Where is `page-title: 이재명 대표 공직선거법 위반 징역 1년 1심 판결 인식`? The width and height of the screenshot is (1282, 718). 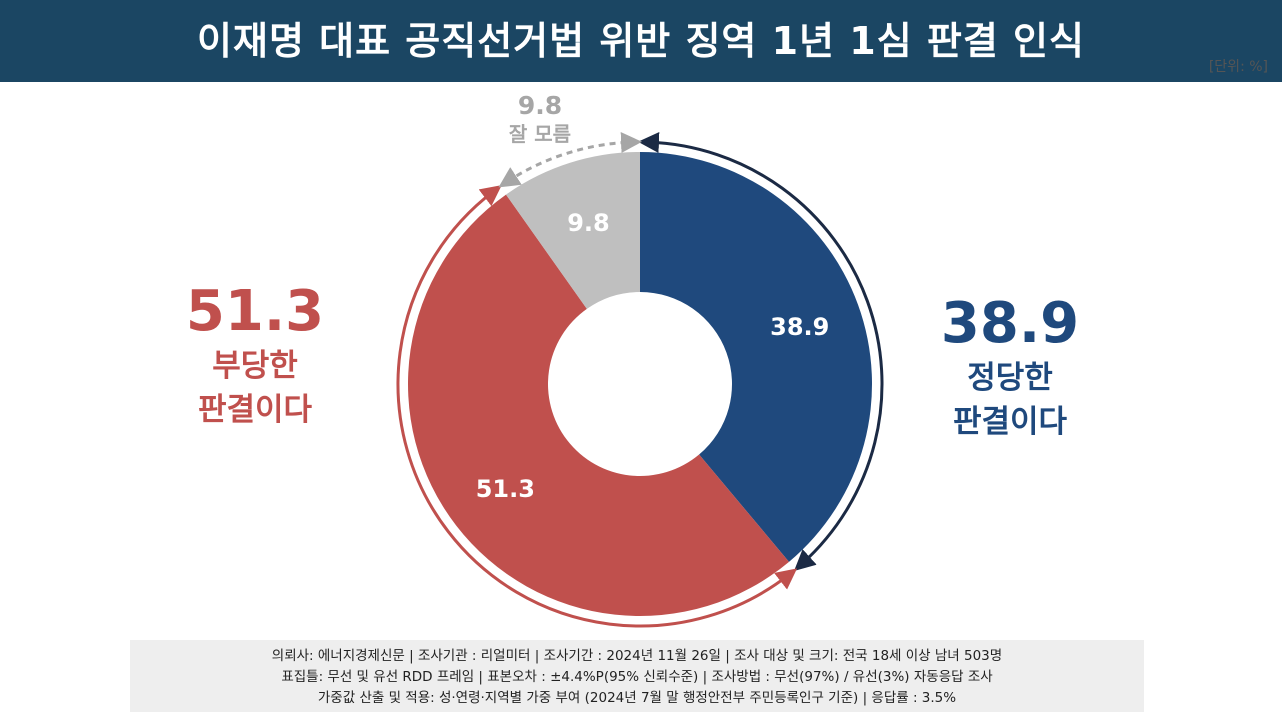
page-title: 이재명 대표 공직선거법 위반 징역 1년 1심 판결 인식 is located at coordinates (641, 41).